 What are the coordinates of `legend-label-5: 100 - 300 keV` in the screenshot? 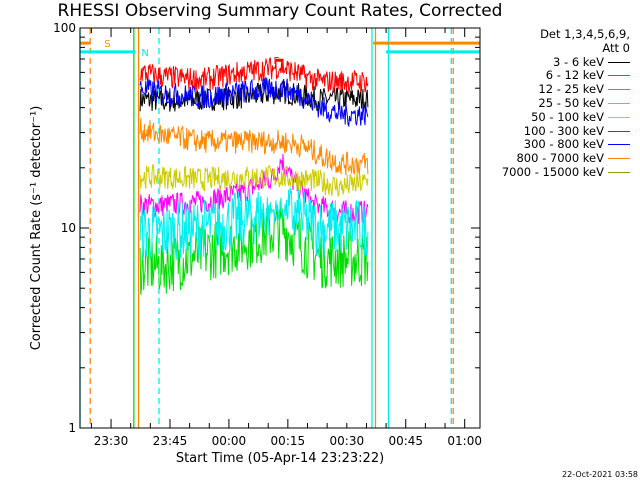 It's located at (563, 130).